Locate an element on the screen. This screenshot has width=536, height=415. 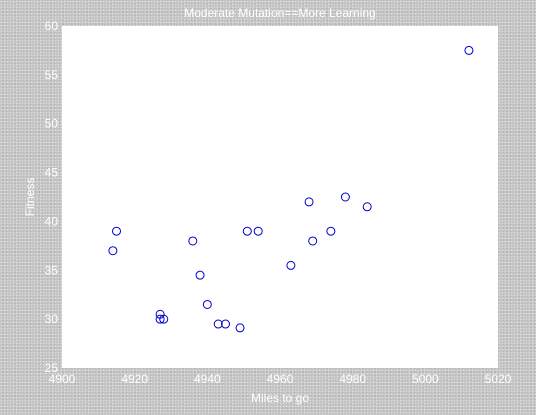
x-tick-label: 4960 is located at coordinates (280, 379).